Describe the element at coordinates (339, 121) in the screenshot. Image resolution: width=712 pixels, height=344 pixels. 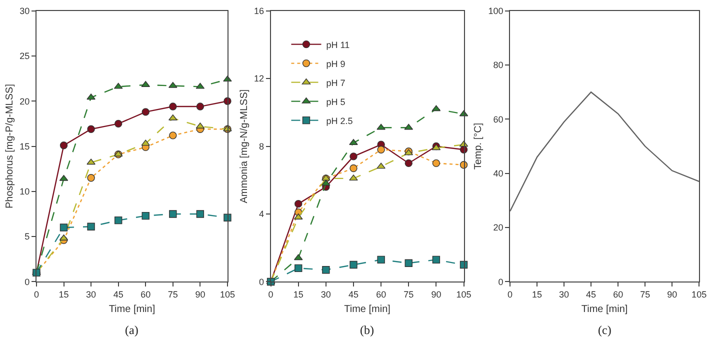
I see `legend-label: pH 2.5` at that location.